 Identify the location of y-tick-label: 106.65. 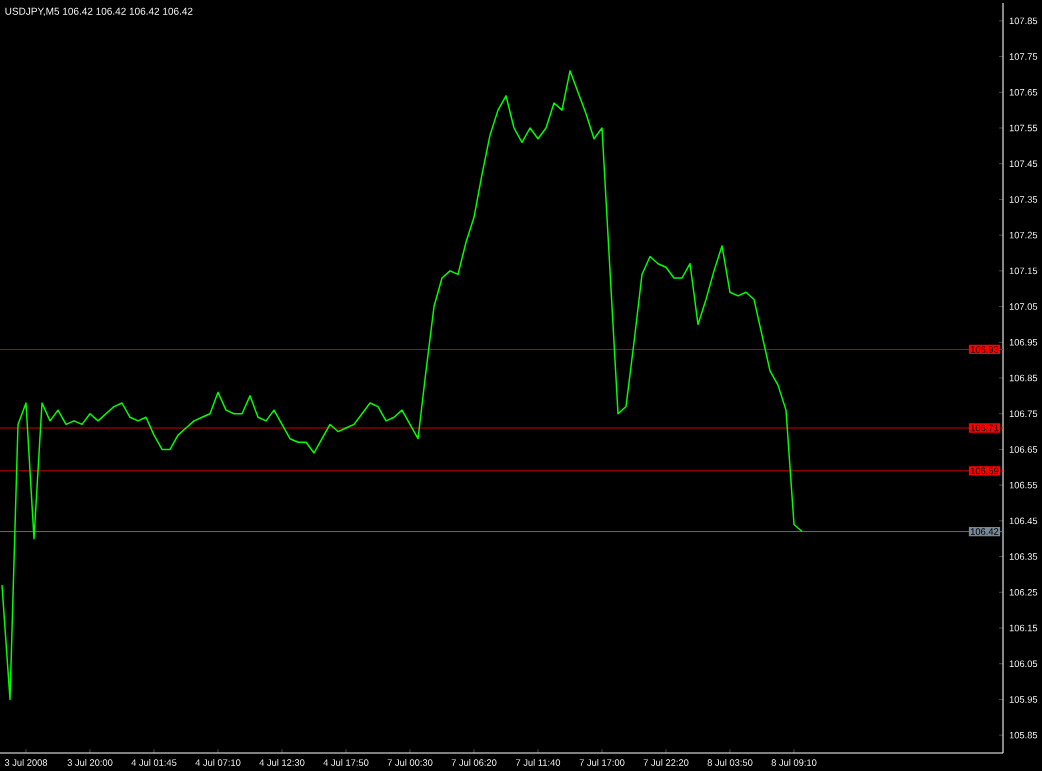
(1023, 449).